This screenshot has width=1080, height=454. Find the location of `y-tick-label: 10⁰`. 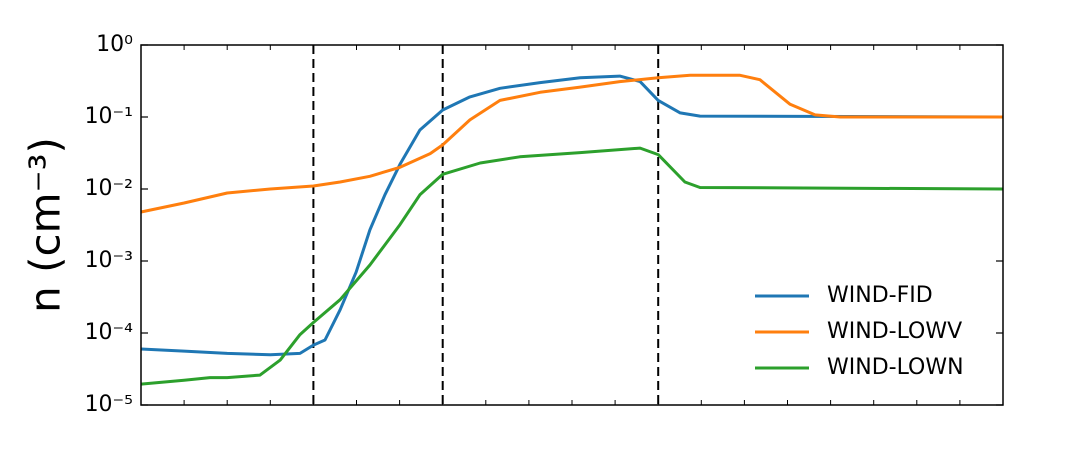

y-tick-label: 10⁰ is located at coordinates (114, 44).